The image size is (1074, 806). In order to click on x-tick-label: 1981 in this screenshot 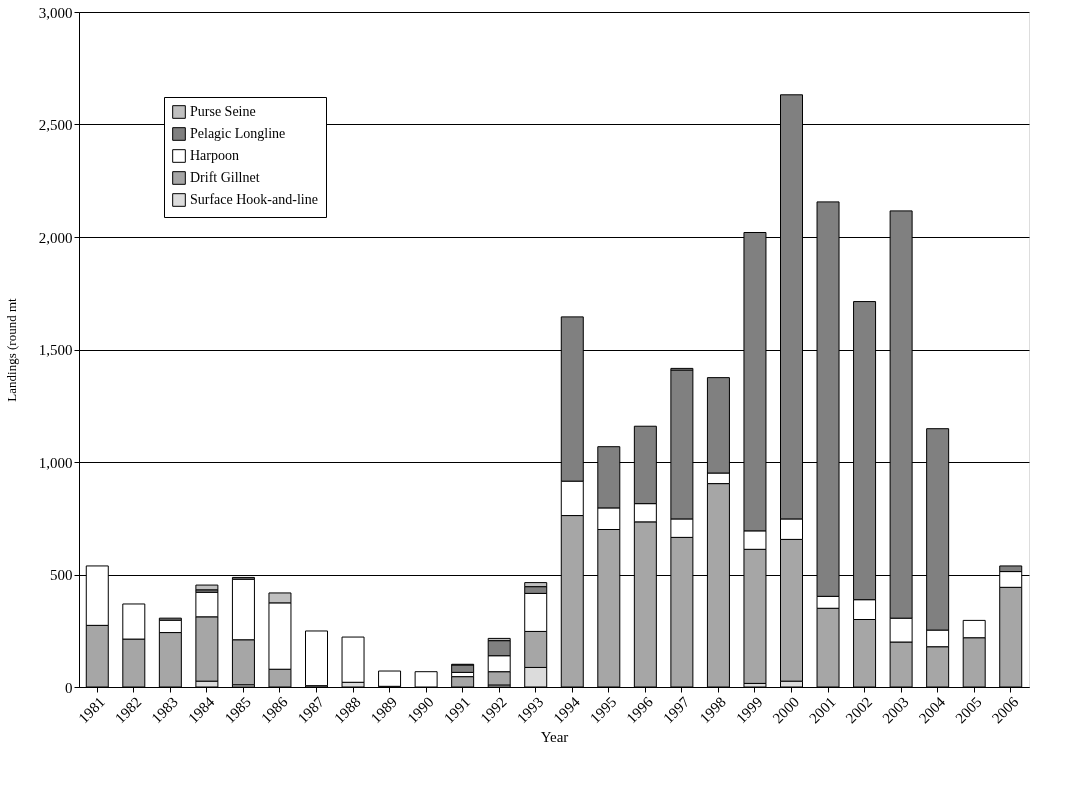, I will do `click(91, 710)`.